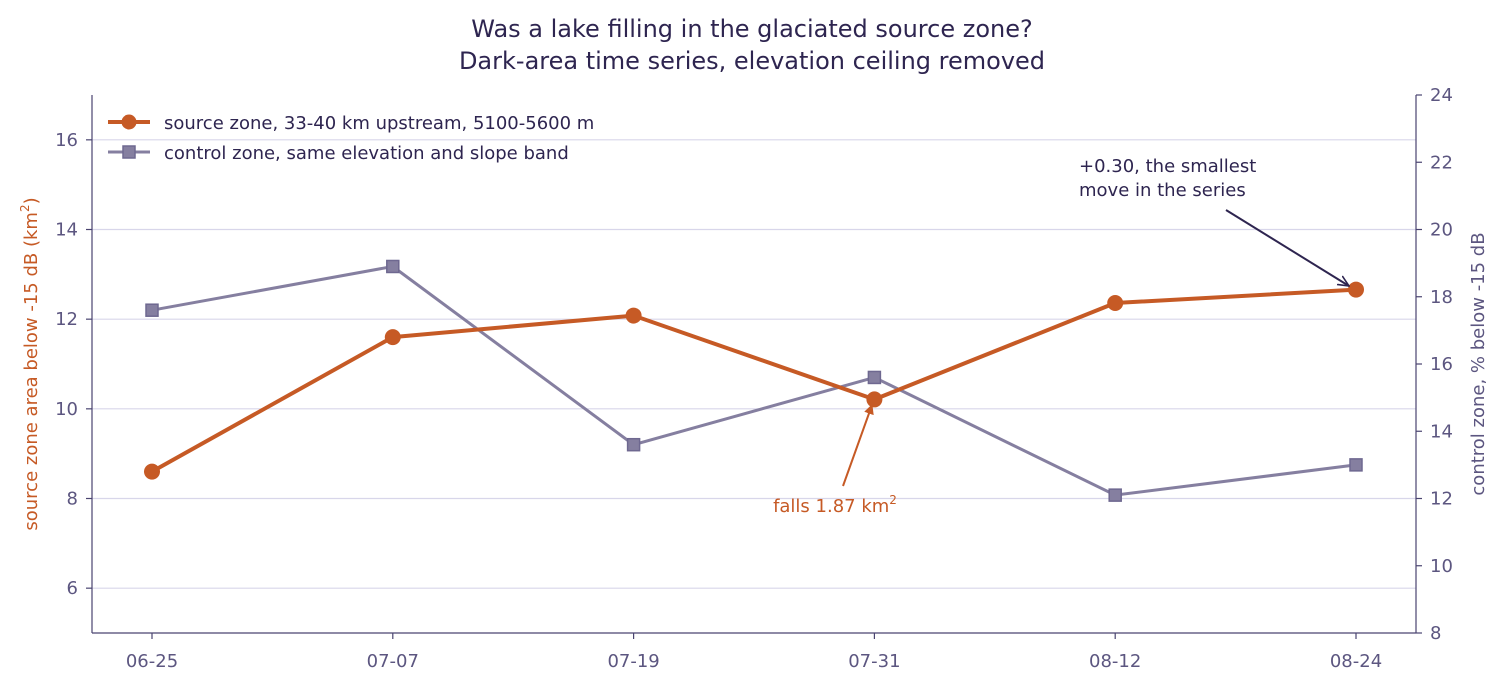 This screenshot has height=688, width=1504. I want to click on x-tick-label: 08-24, so click(1356, 661).